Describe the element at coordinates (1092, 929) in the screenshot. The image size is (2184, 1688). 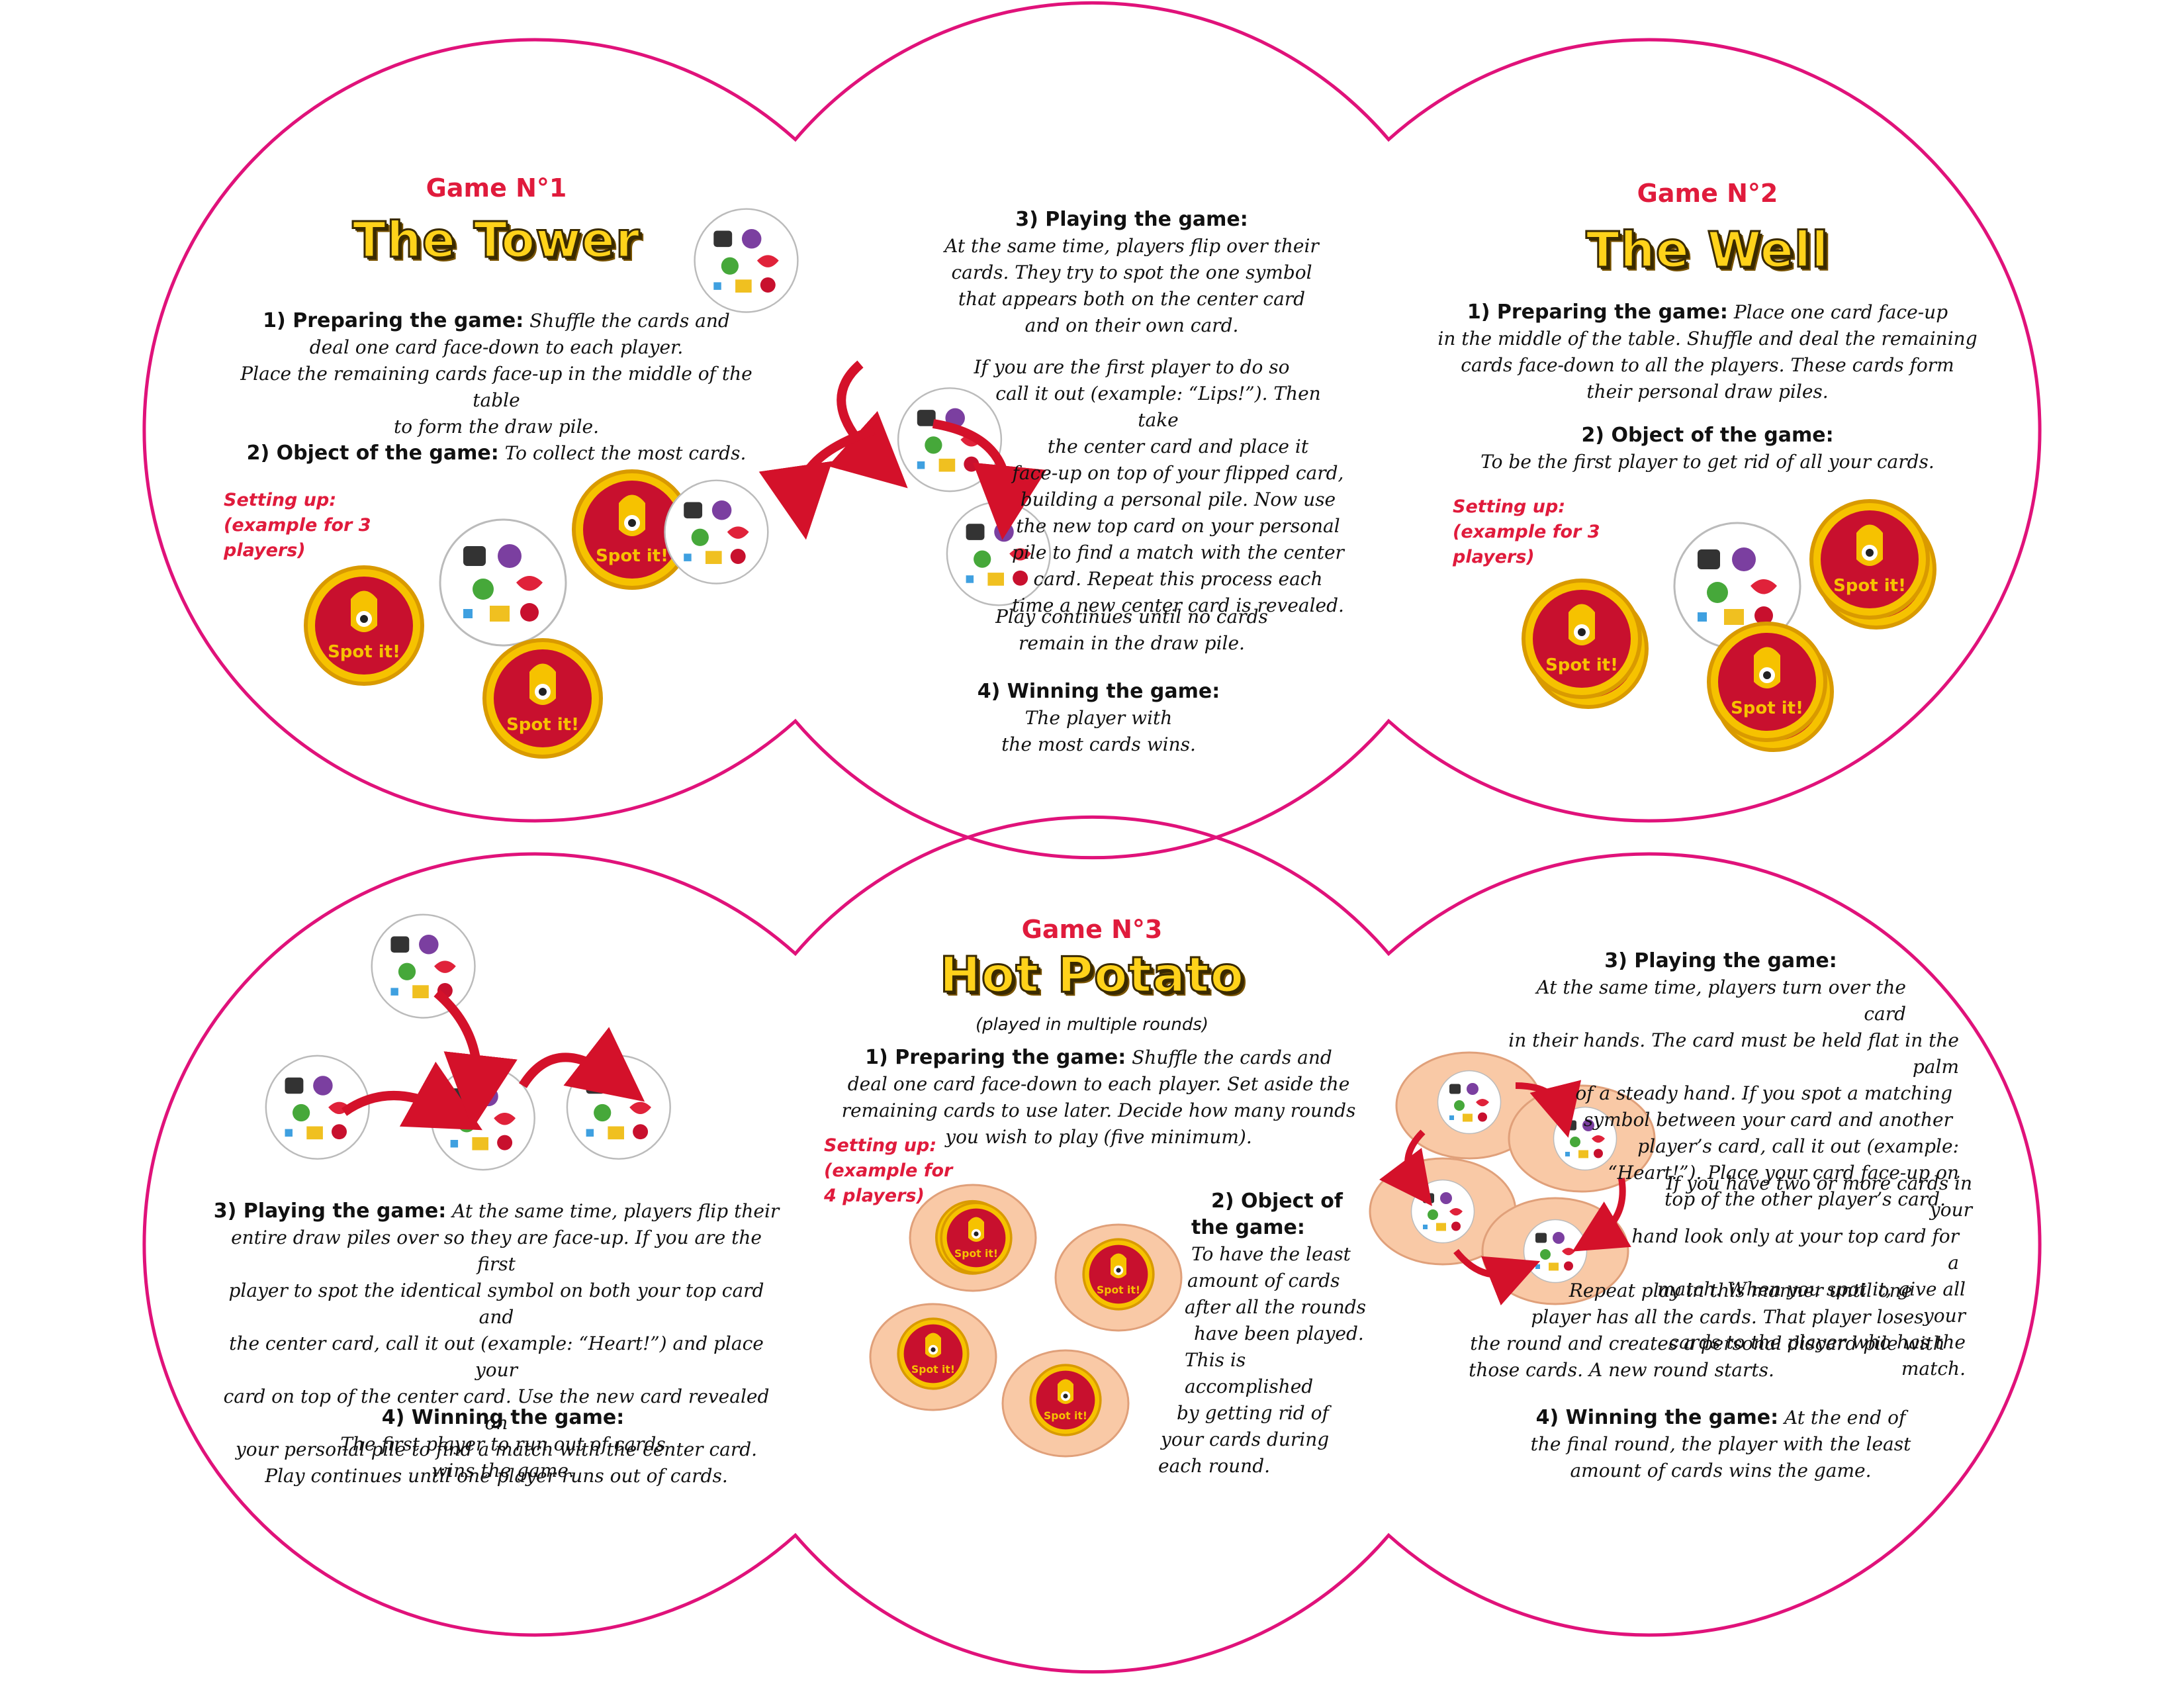
I see `game-label: Game N°3` at that location.